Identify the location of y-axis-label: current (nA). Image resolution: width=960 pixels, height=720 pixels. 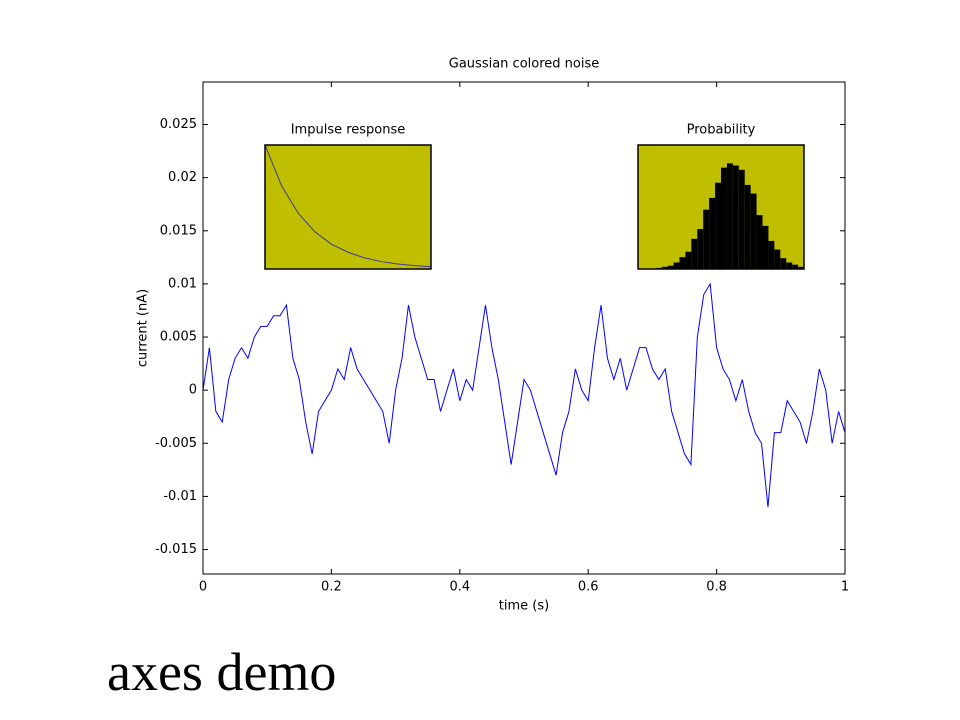
(143, 328).